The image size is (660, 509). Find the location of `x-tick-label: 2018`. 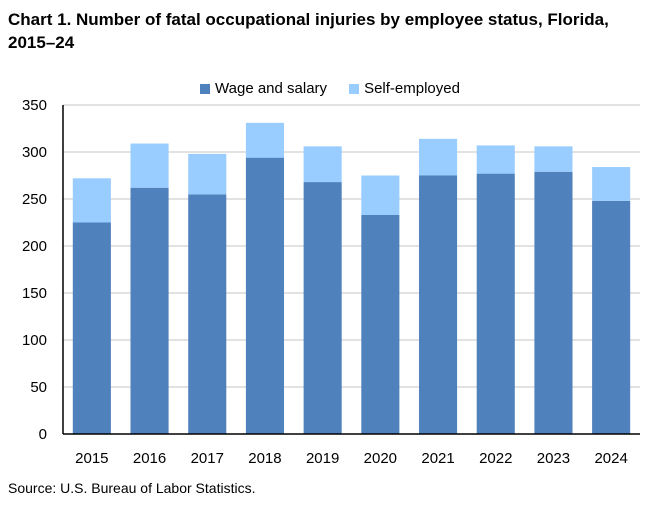

x-tick-label: 2018 is located at coordinates (264, 458).